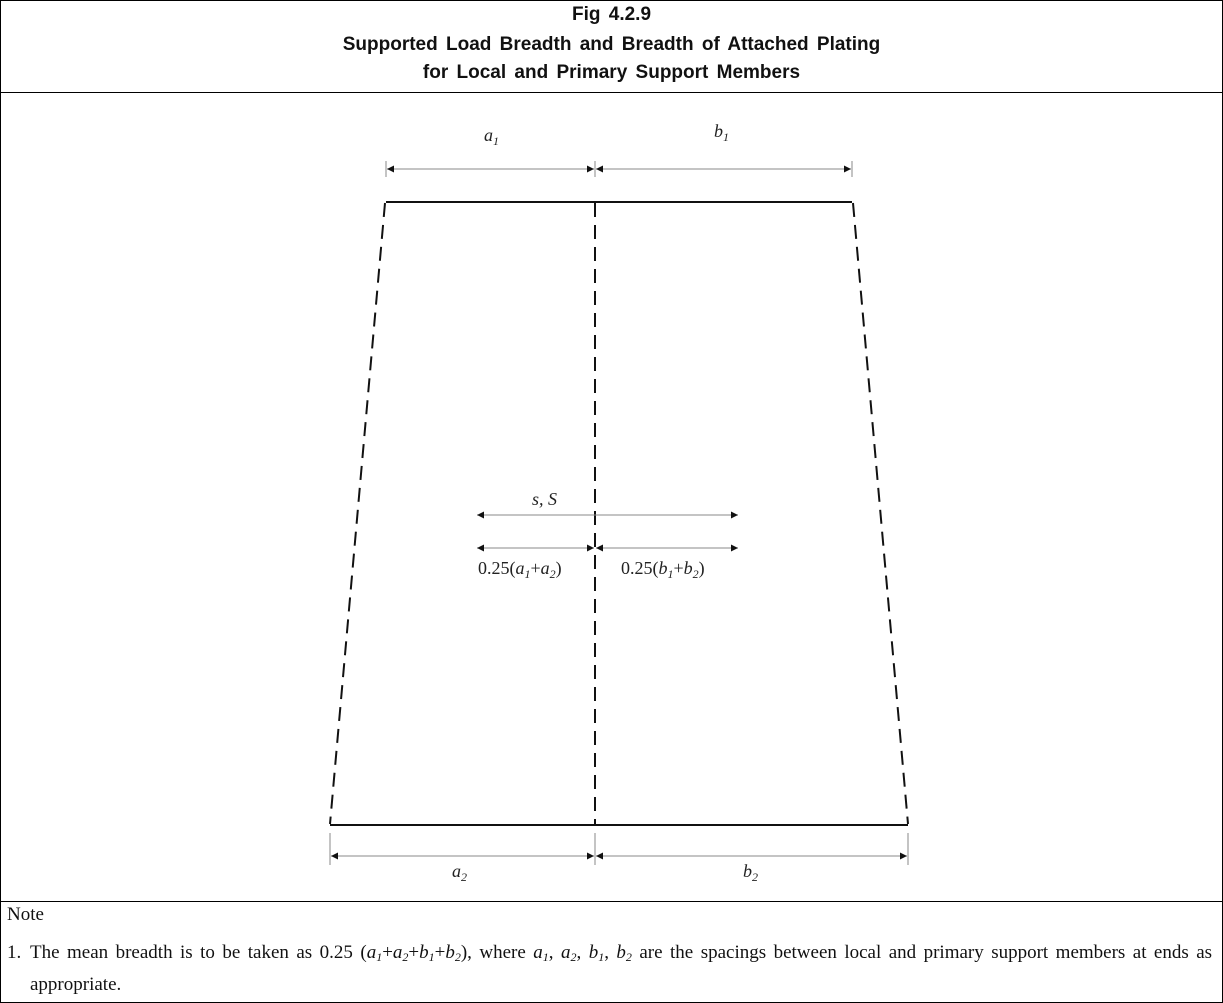 The height and width of the screenshot is (1003, 1223). Describe the element at coordinates (14, 952) in the screenshot. I see `note-item-number: 1.` at that location.